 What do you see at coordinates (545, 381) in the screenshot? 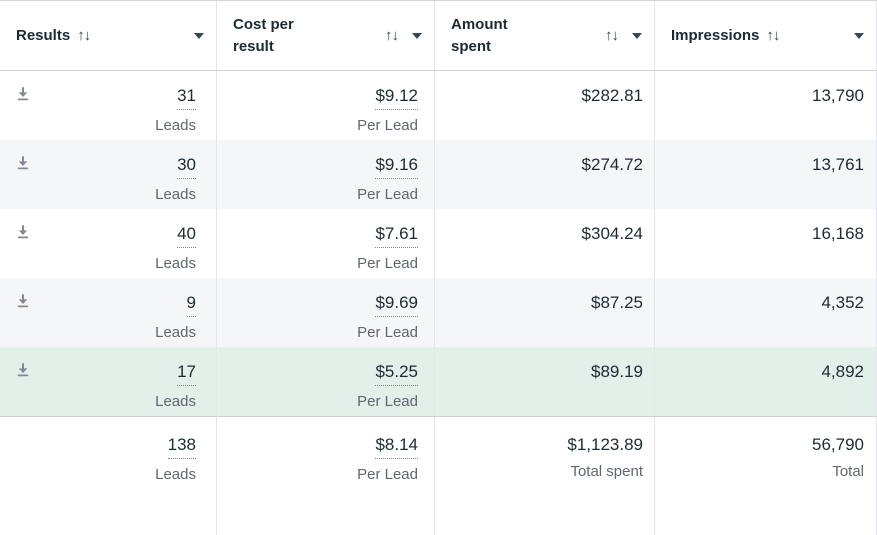
I see `amount-spent-cell: $89.19` at bounding box center [545, 381].